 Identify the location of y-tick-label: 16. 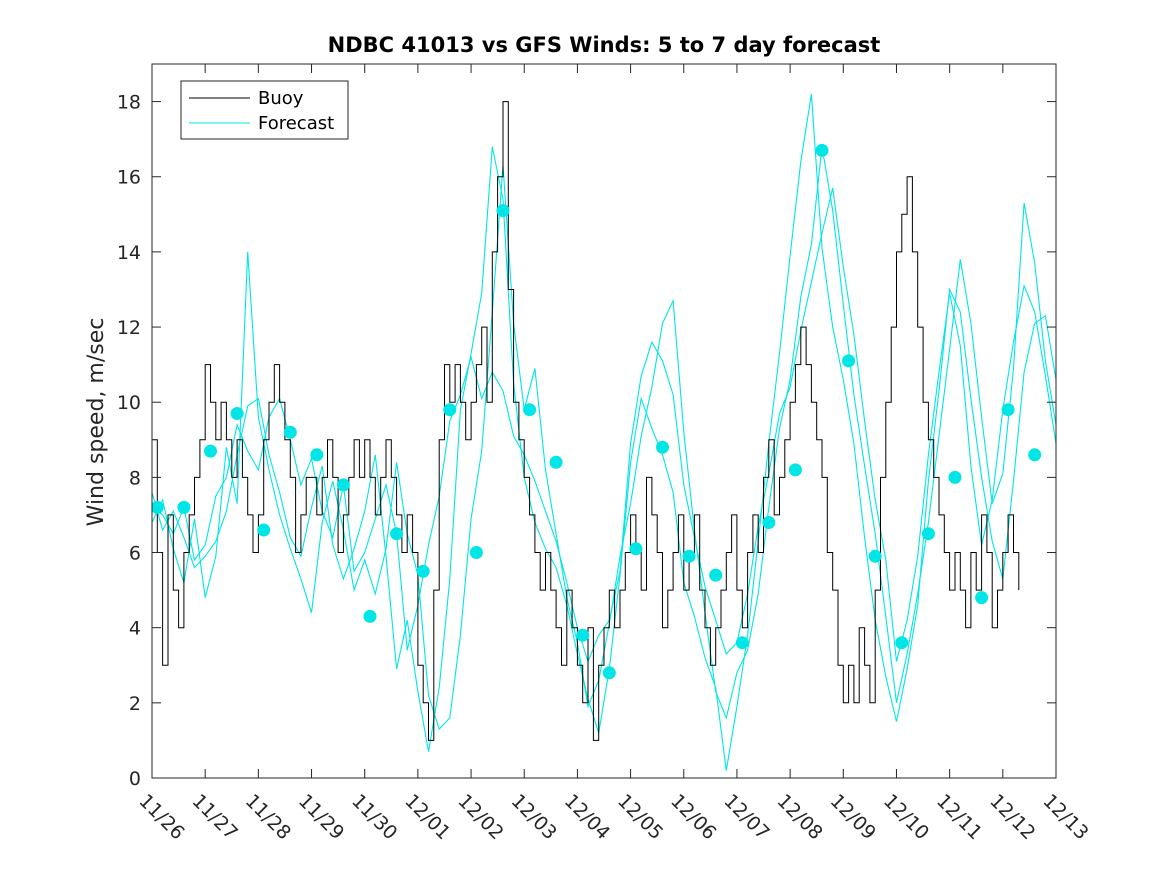
(129, 178).